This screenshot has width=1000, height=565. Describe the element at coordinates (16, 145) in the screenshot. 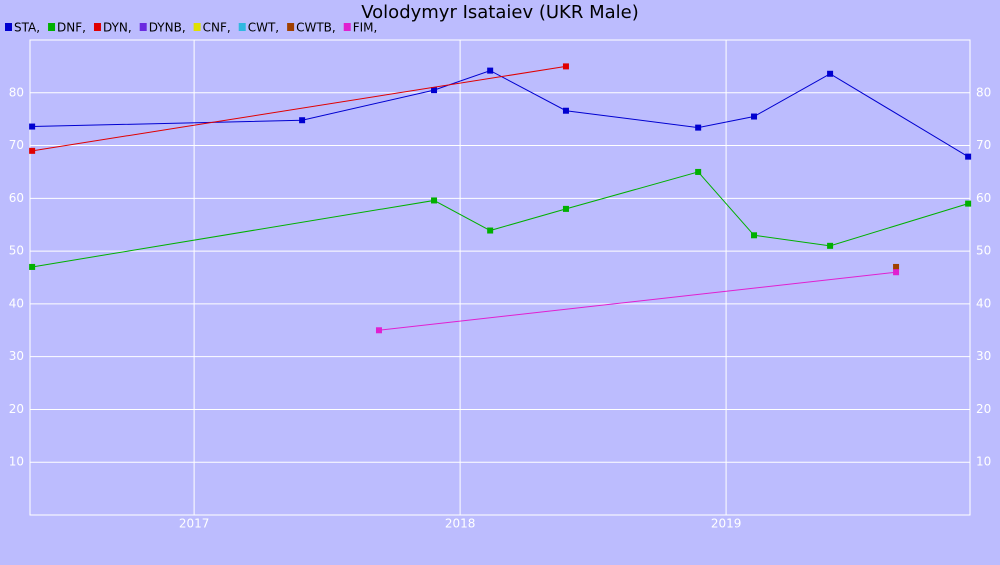

I see `y-tick-label: 70` at that location.